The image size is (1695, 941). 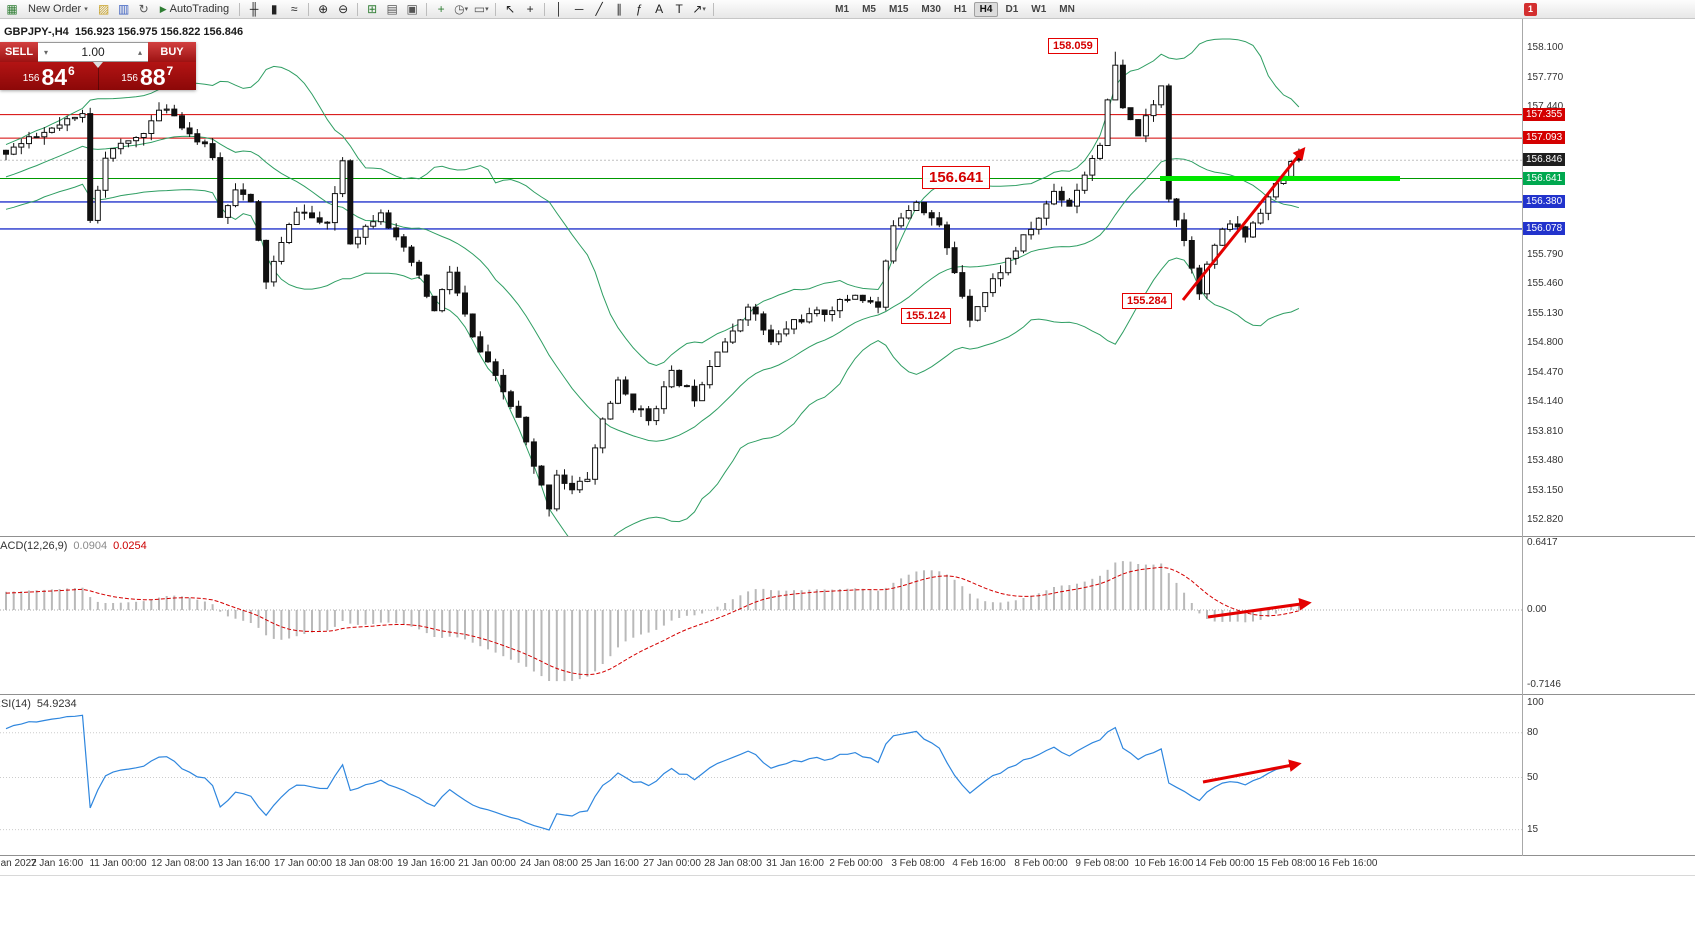 I want to click on text-tool-icon: A, so click(x=659, y=8).